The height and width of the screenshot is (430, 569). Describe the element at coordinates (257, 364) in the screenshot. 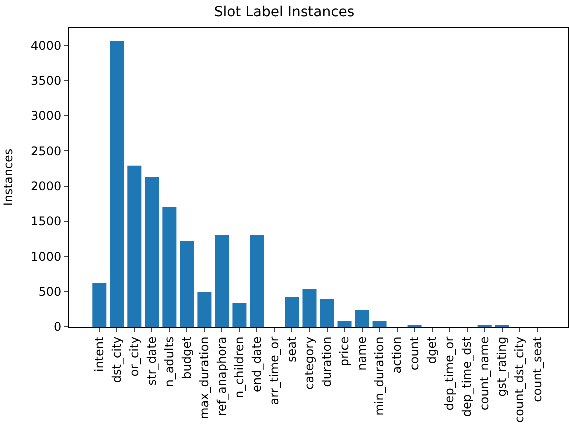

I see `x-tick-label: end_date` at that location.